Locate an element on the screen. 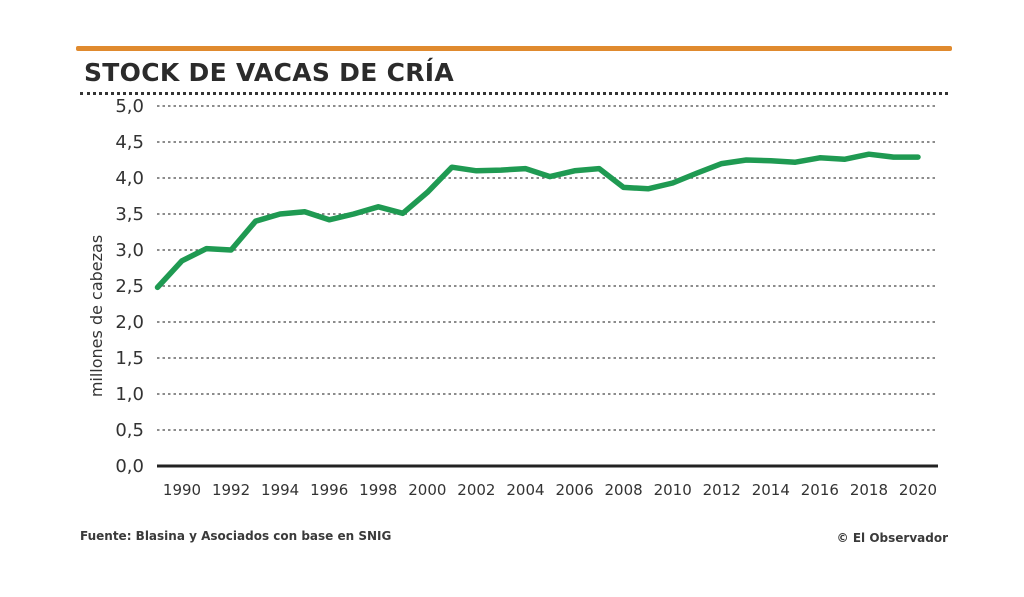 This screenshot has width=1024, height=597. x-tick-label: 2012 is located at coordinates (722, 490).